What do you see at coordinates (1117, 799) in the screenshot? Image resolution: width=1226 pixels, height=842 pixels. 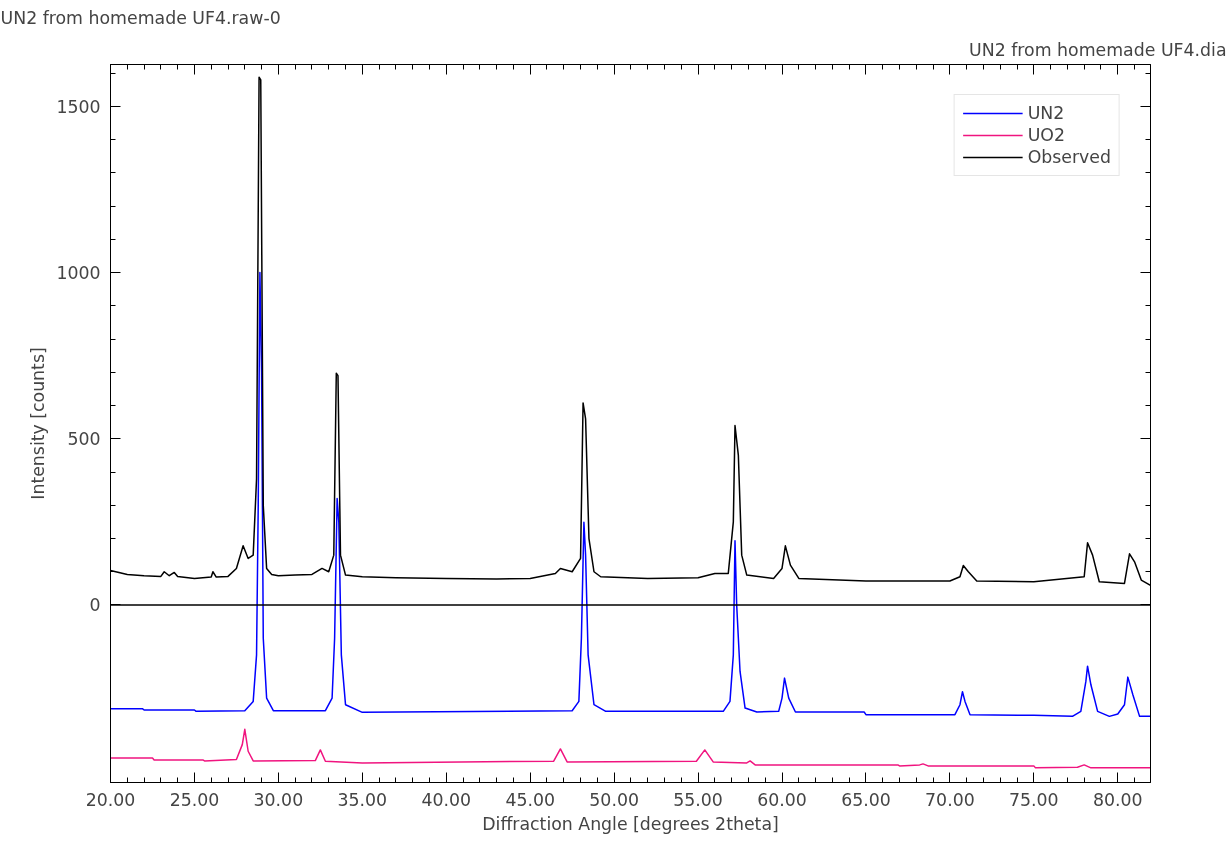 I see `x-tick-label: 80.00` at bounding box center [1117, 799].